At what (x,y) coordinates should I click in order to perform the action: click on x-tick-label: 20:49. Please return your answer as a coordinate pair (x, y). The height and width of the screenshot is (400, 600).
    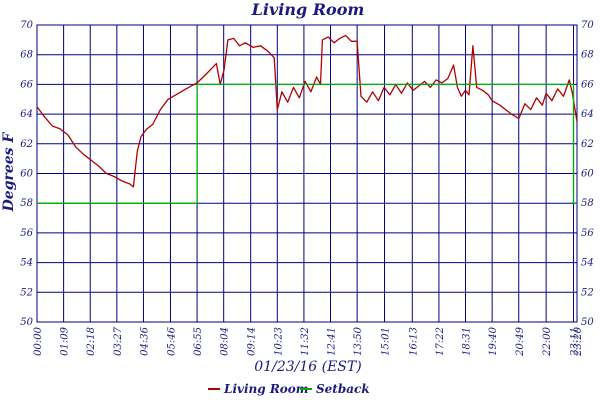
    Looking at the image, I should click on (520, 341).